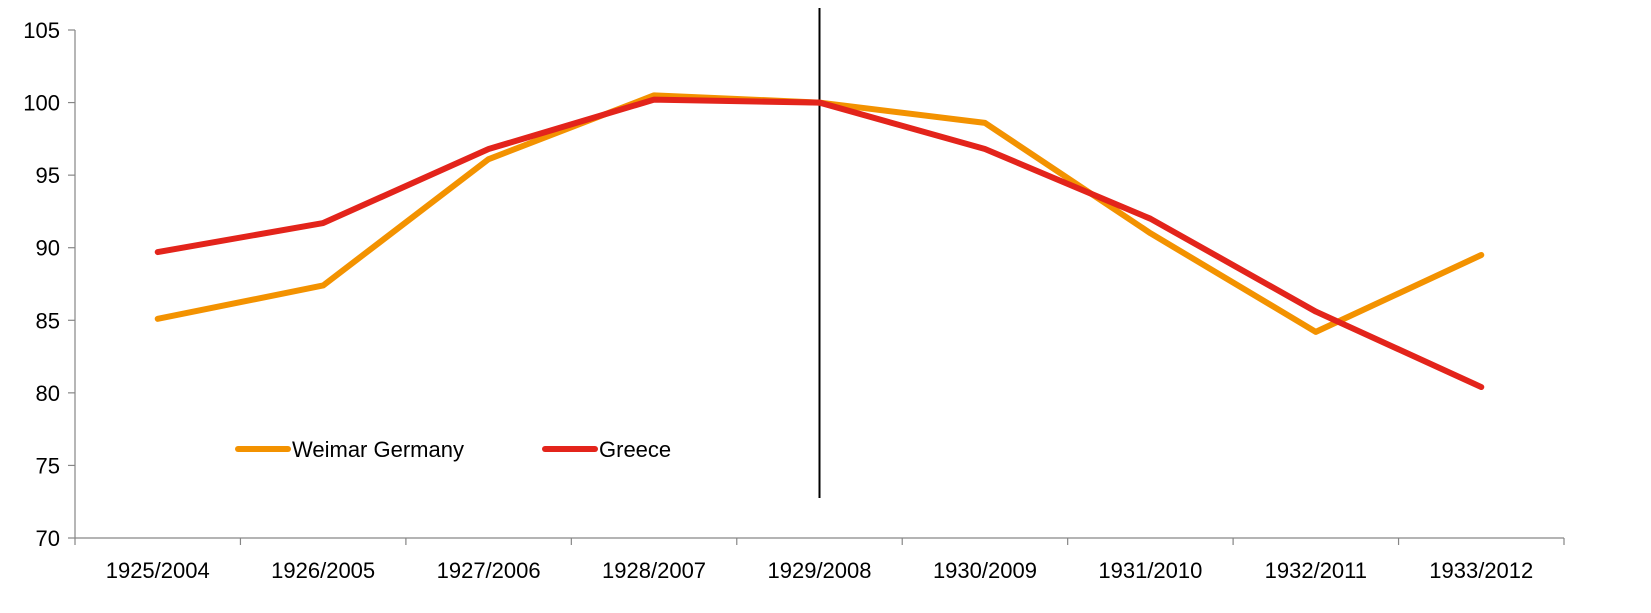  Describe the element at coordinates (1316, 570) in the screenshot. I see `x-tick-label: 1932/2011` at that location.